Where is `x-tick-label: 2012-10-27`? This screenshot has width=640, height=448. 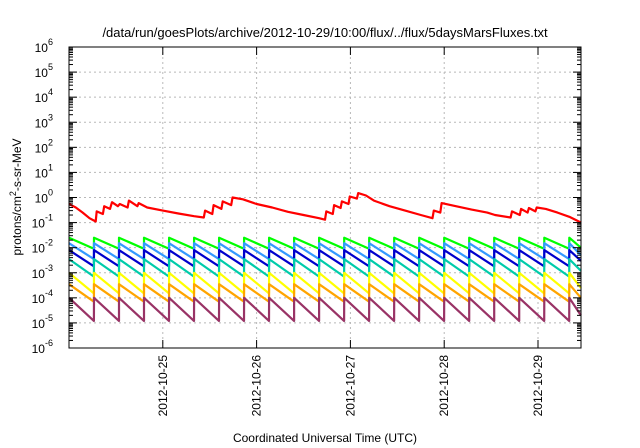
x-tick-label: 2012-10-27 is located at coordinates (350, 386).